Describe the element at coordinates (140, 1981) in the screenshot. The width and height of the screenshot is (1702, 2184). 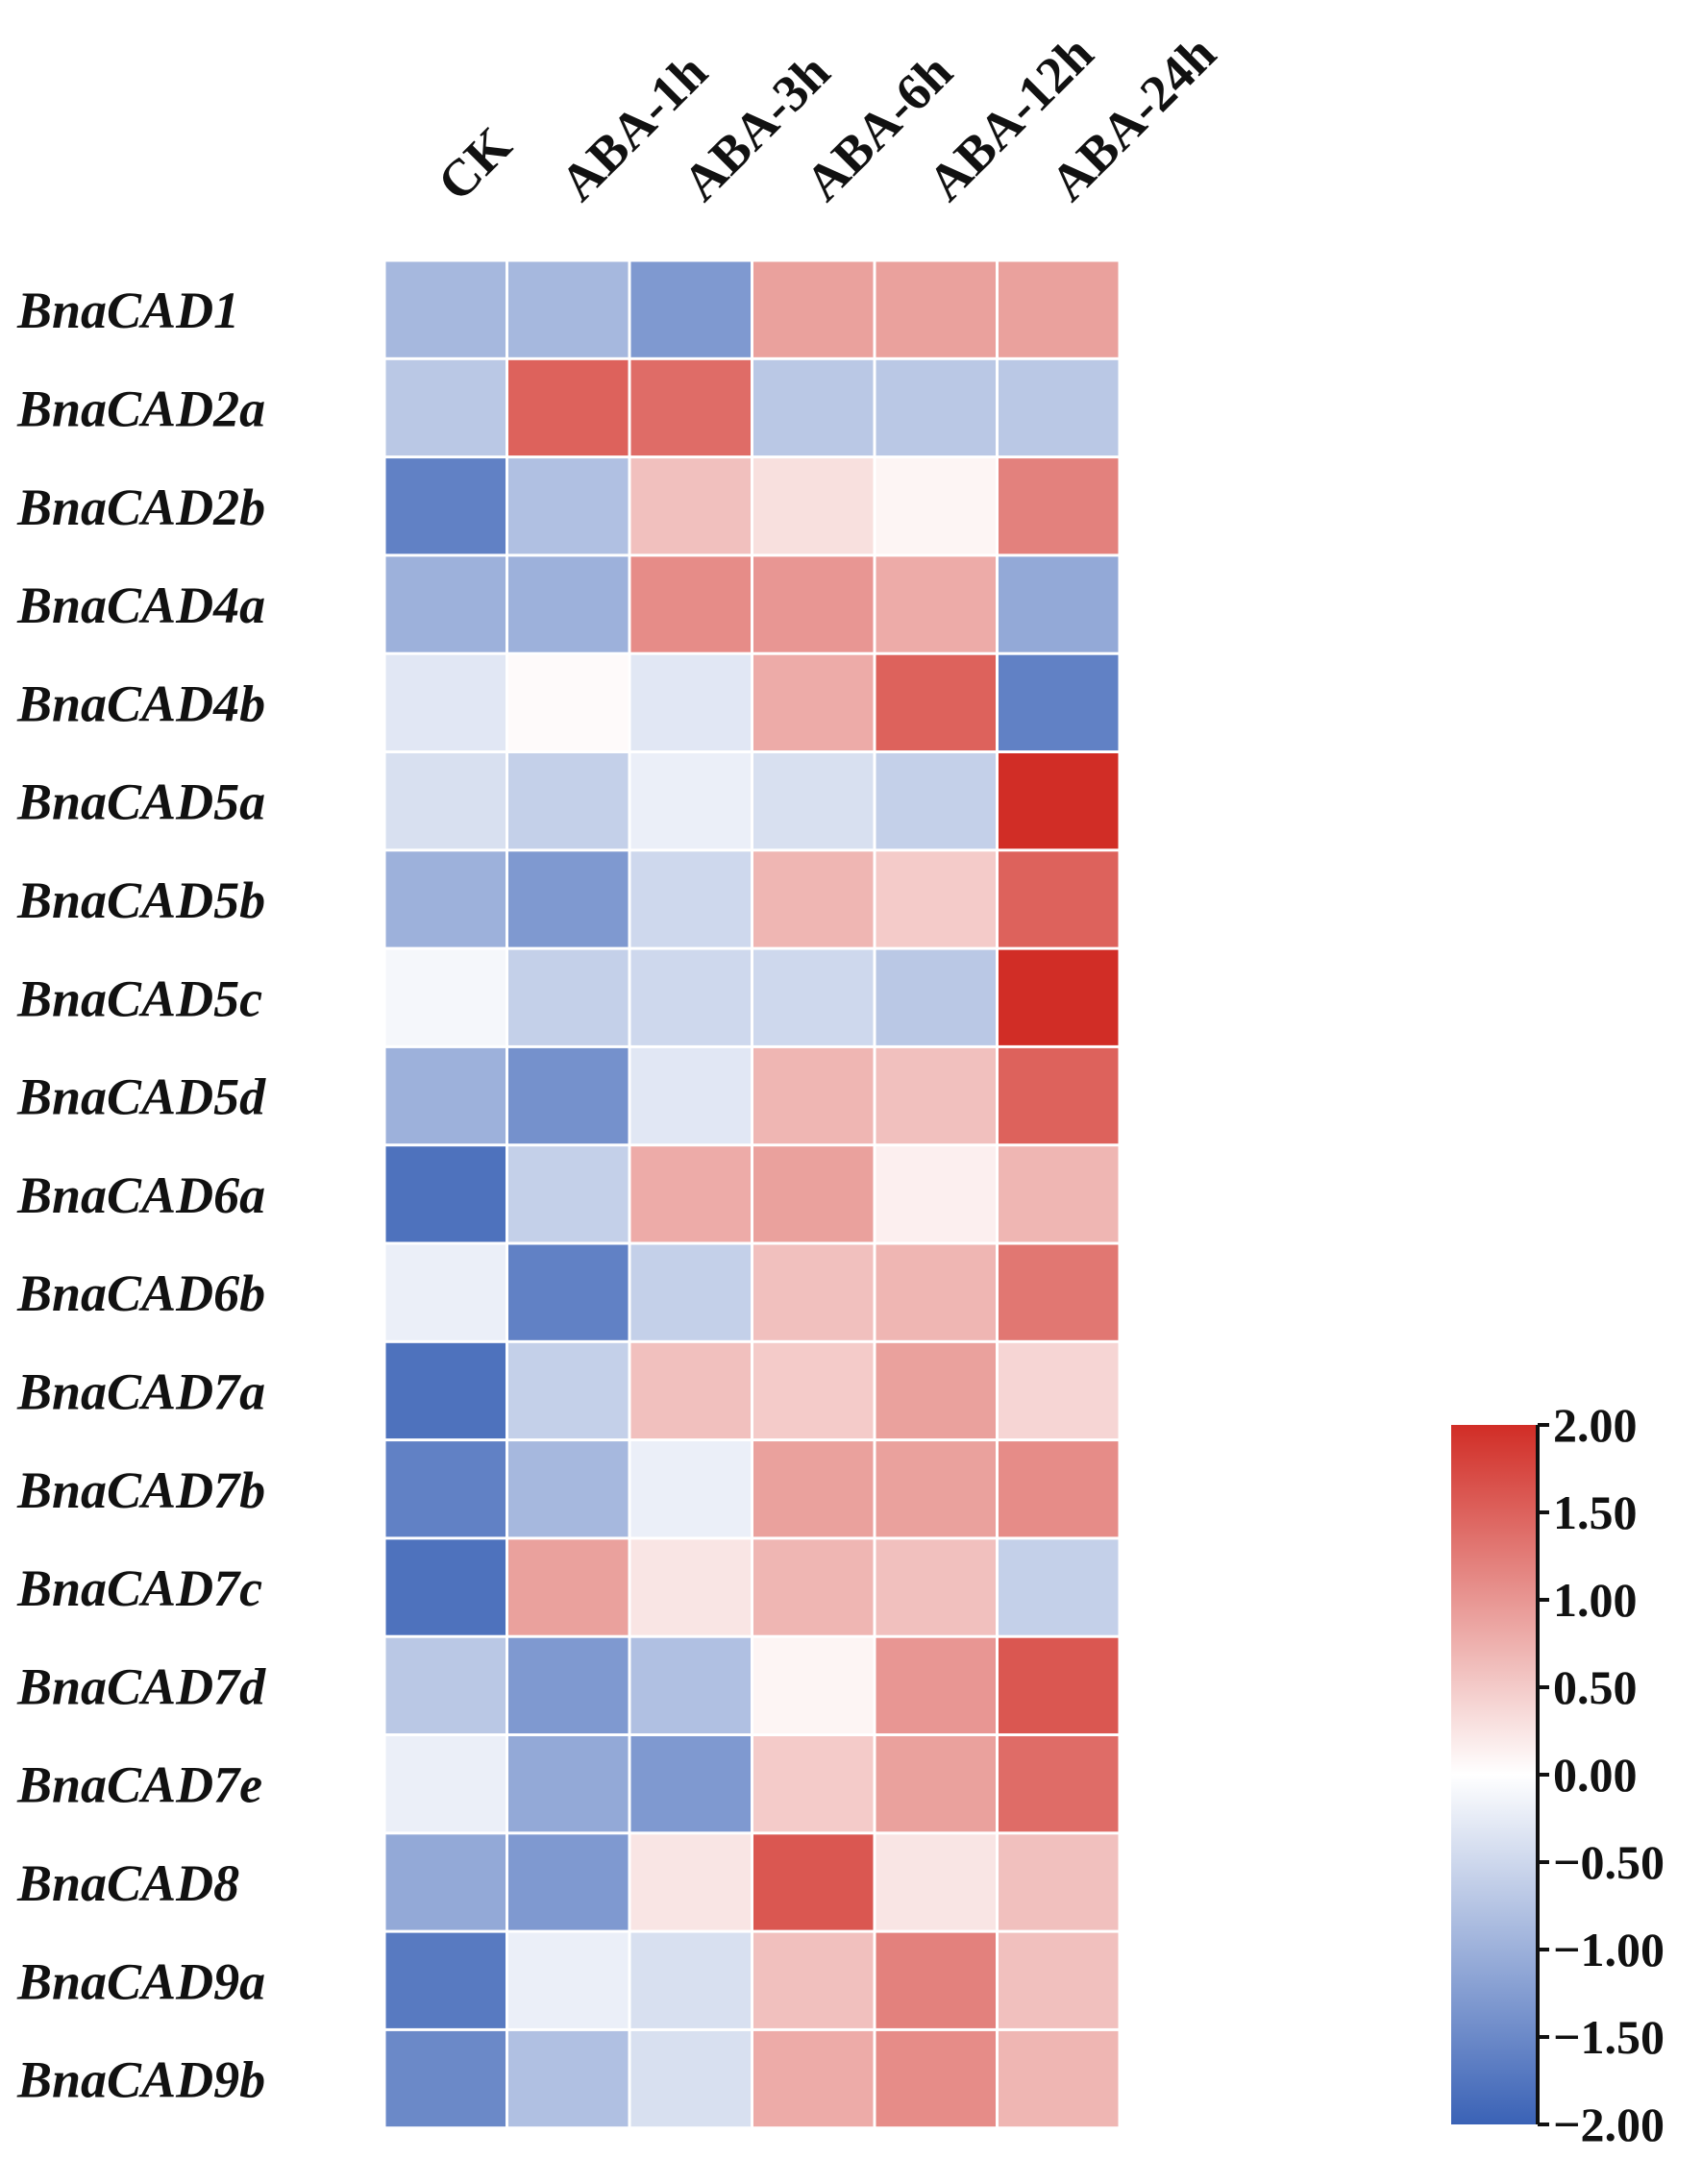
I see `row-label: BnaCAD9a` at that location.